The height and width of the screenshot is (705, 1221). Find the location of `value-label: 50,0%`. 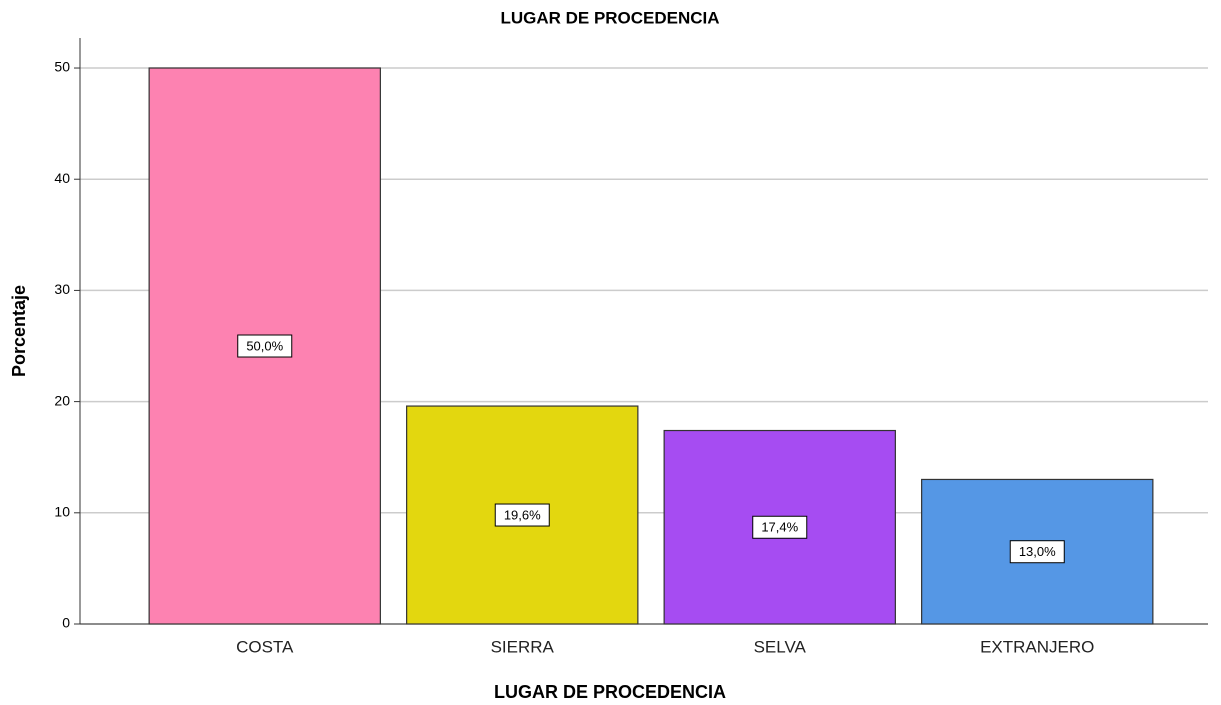

value-label: 50,0% is located at coordinates (264, 345).